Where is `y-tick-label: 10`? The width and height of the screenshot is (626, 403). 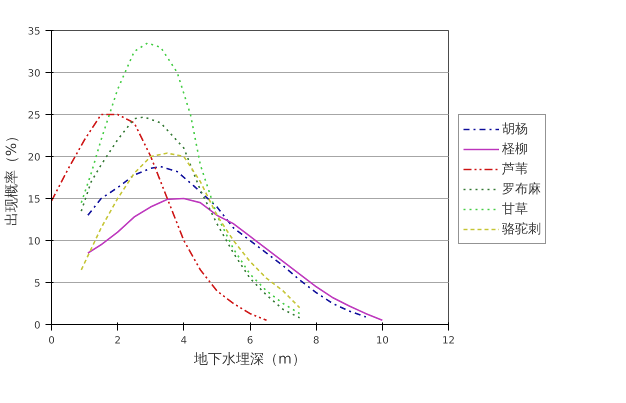
y-tick-label: 10 is located at coordinates (34, 242).